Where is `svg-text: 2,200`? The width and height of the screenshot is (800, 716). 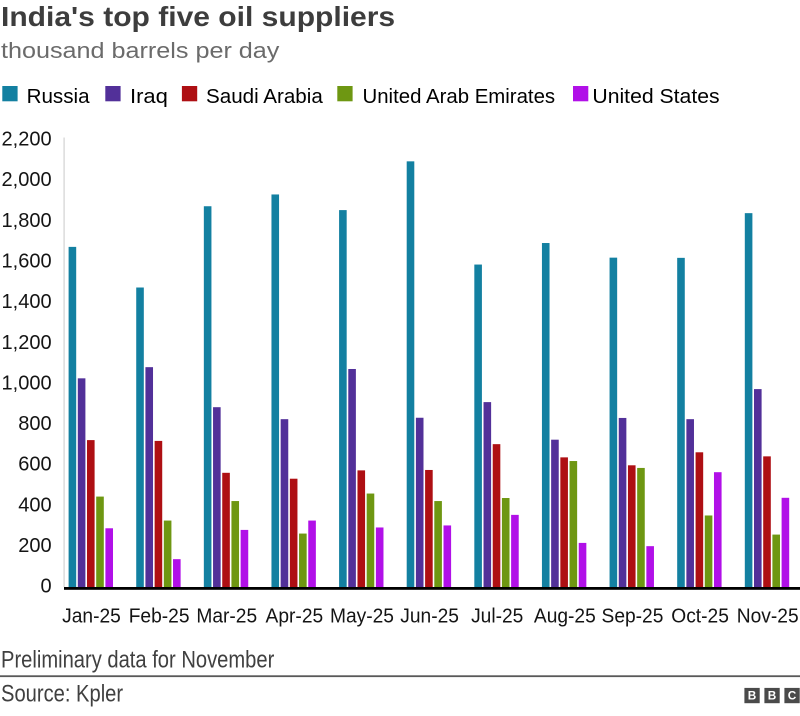 svg-text: 2,200 is located at coordinates (27, 140).